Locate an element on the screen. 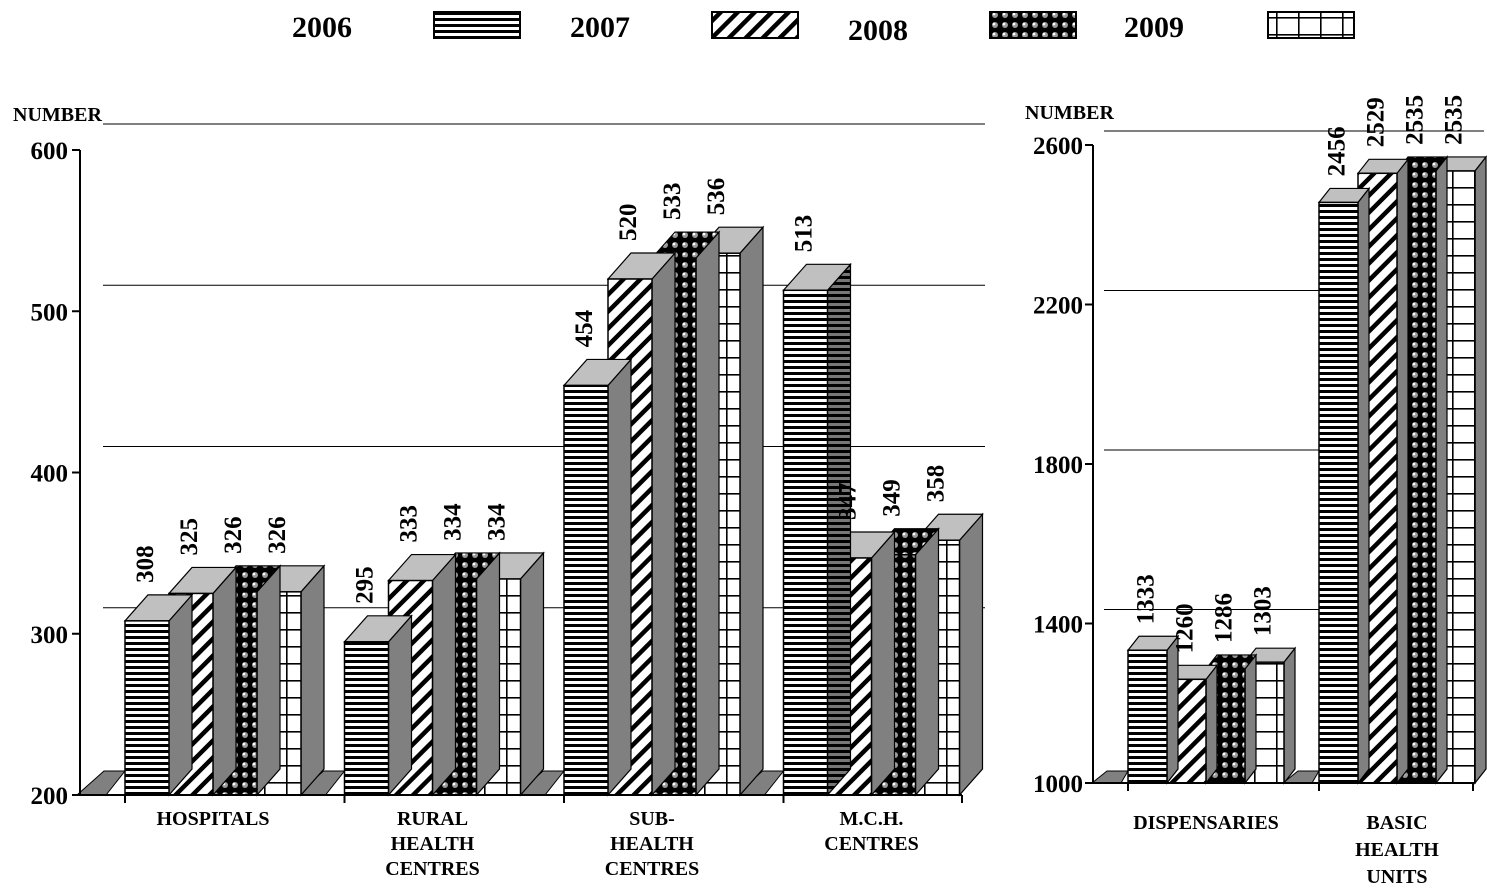  y-tick-label: 1800 is located at coordinates (1058, 465).